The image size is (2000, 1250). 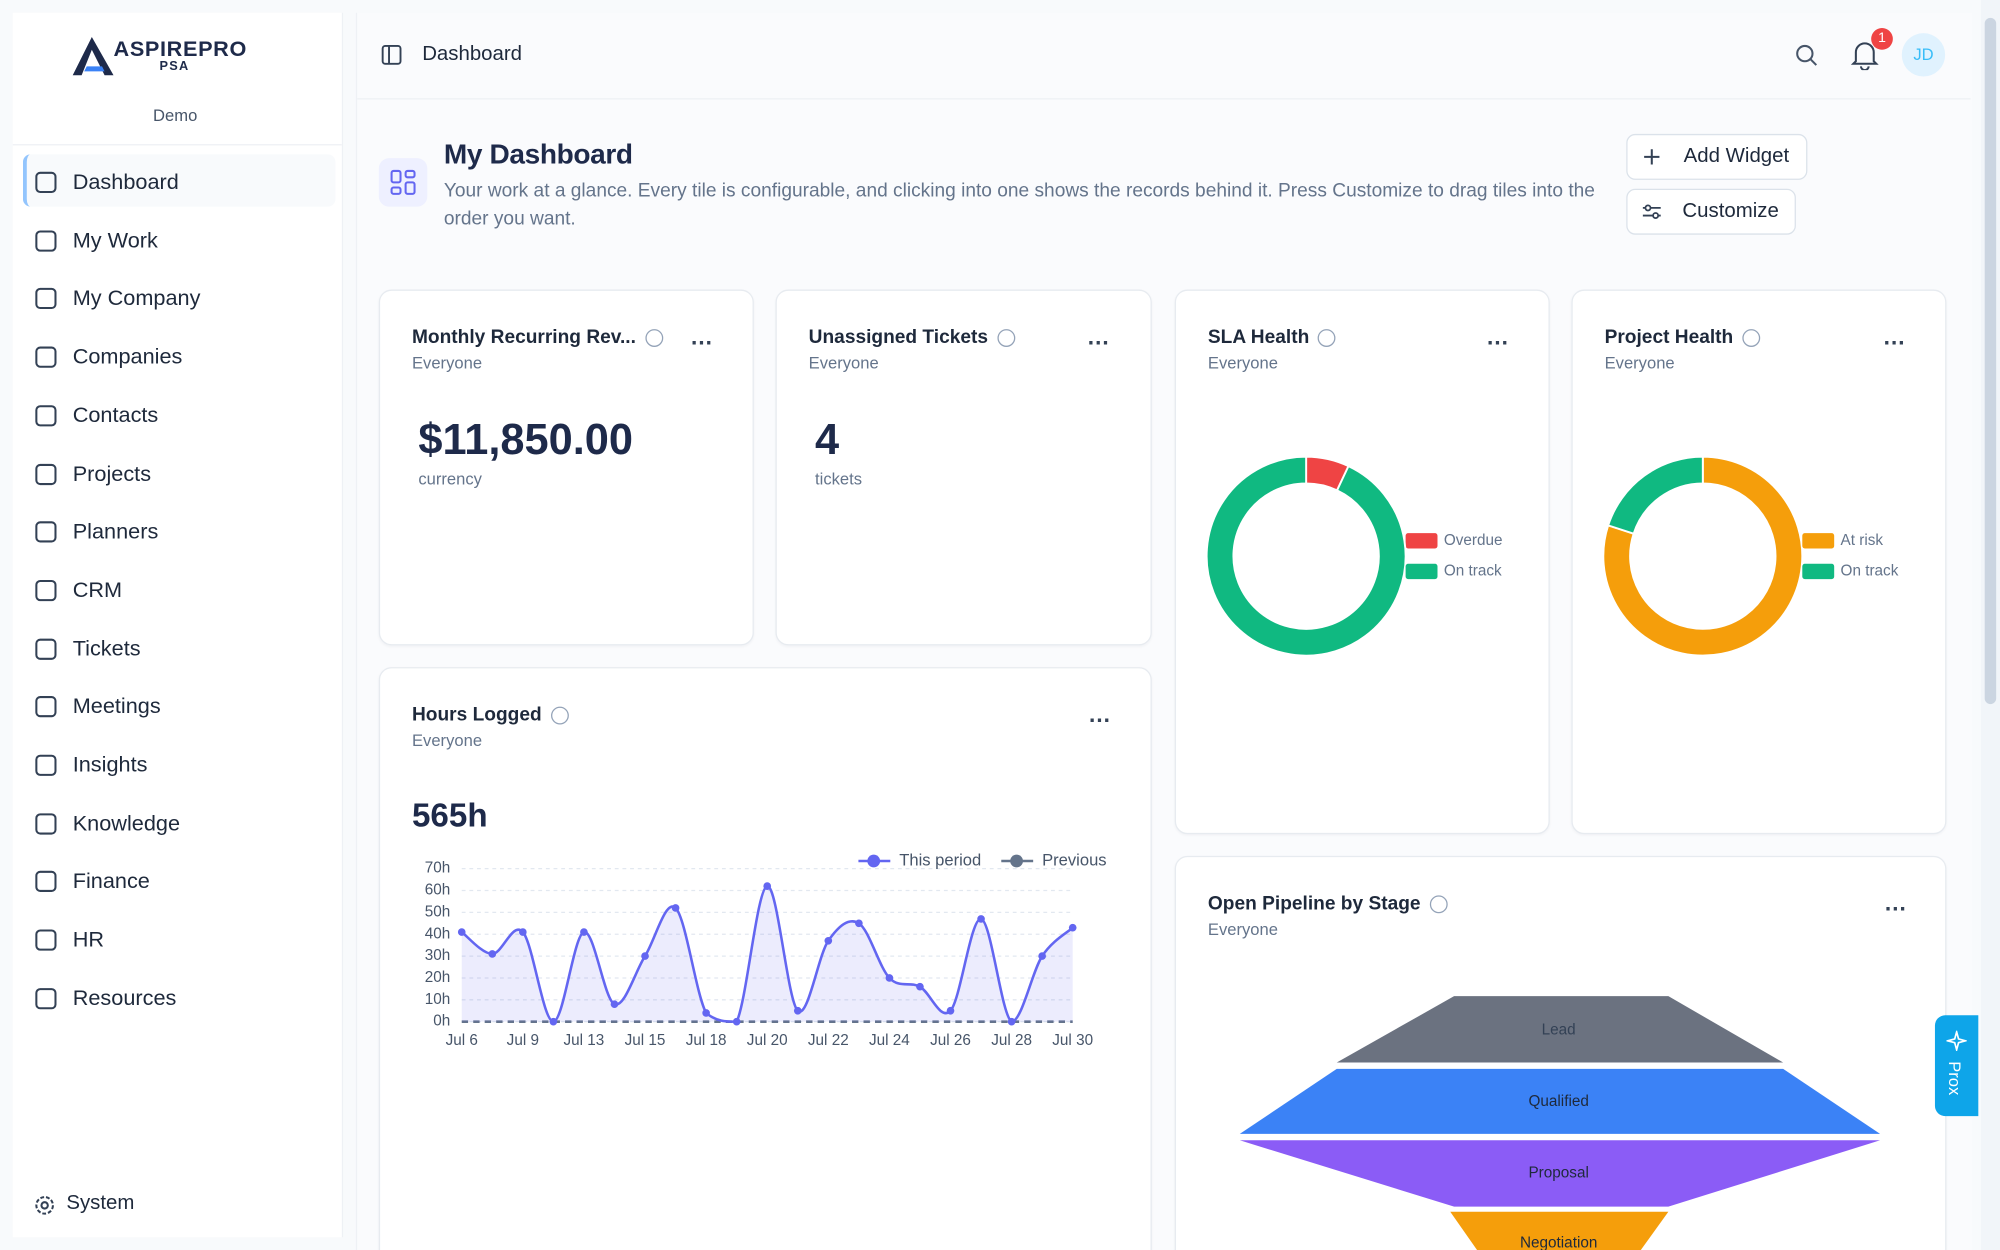 What do you see at coordinates (97, 589) in the screenshot?
I see `nav-item: CRM` at bounding box center [97, 589].